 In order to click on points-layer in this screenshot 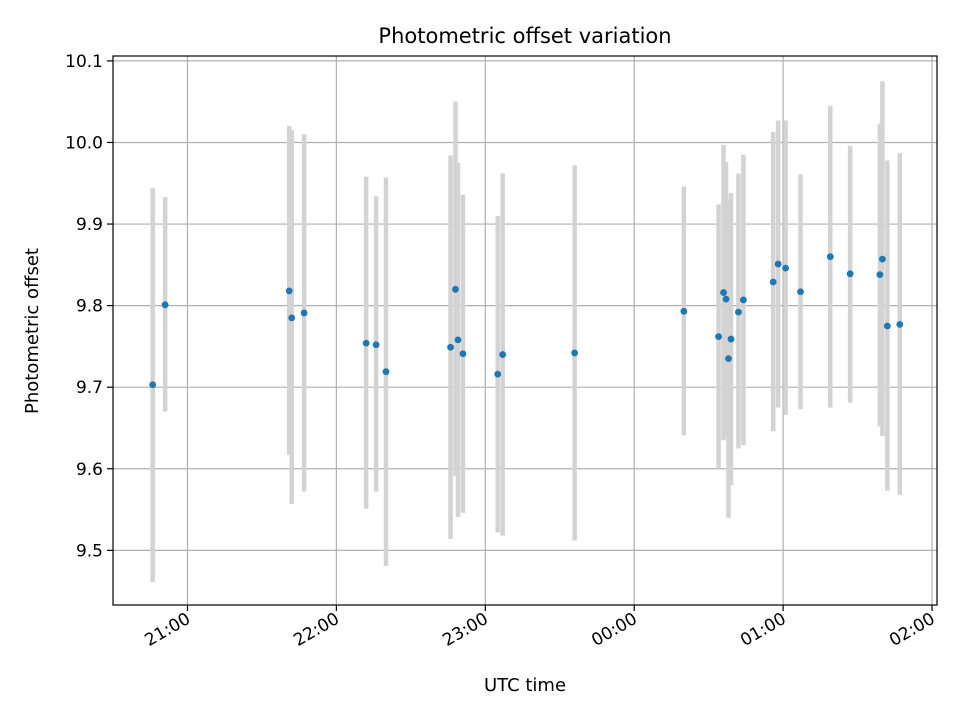, I will do `click(526, 321)`.